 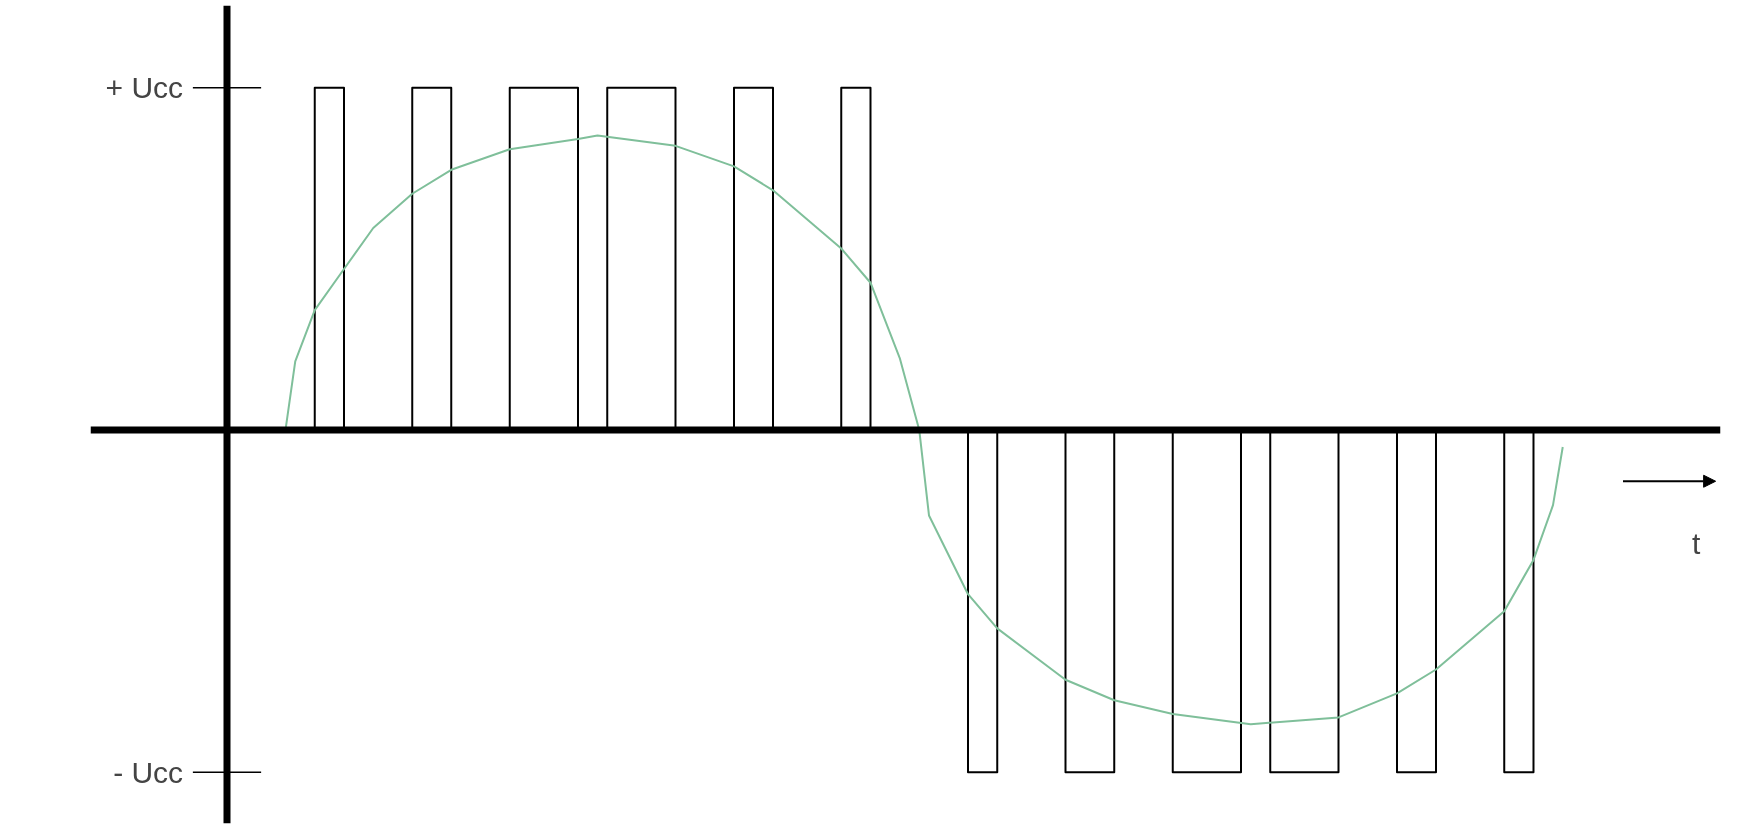 What do you see at coordinates (148, 772) in the screenshot?
I see `text: - Ucc` at bounding box center [148, 772].